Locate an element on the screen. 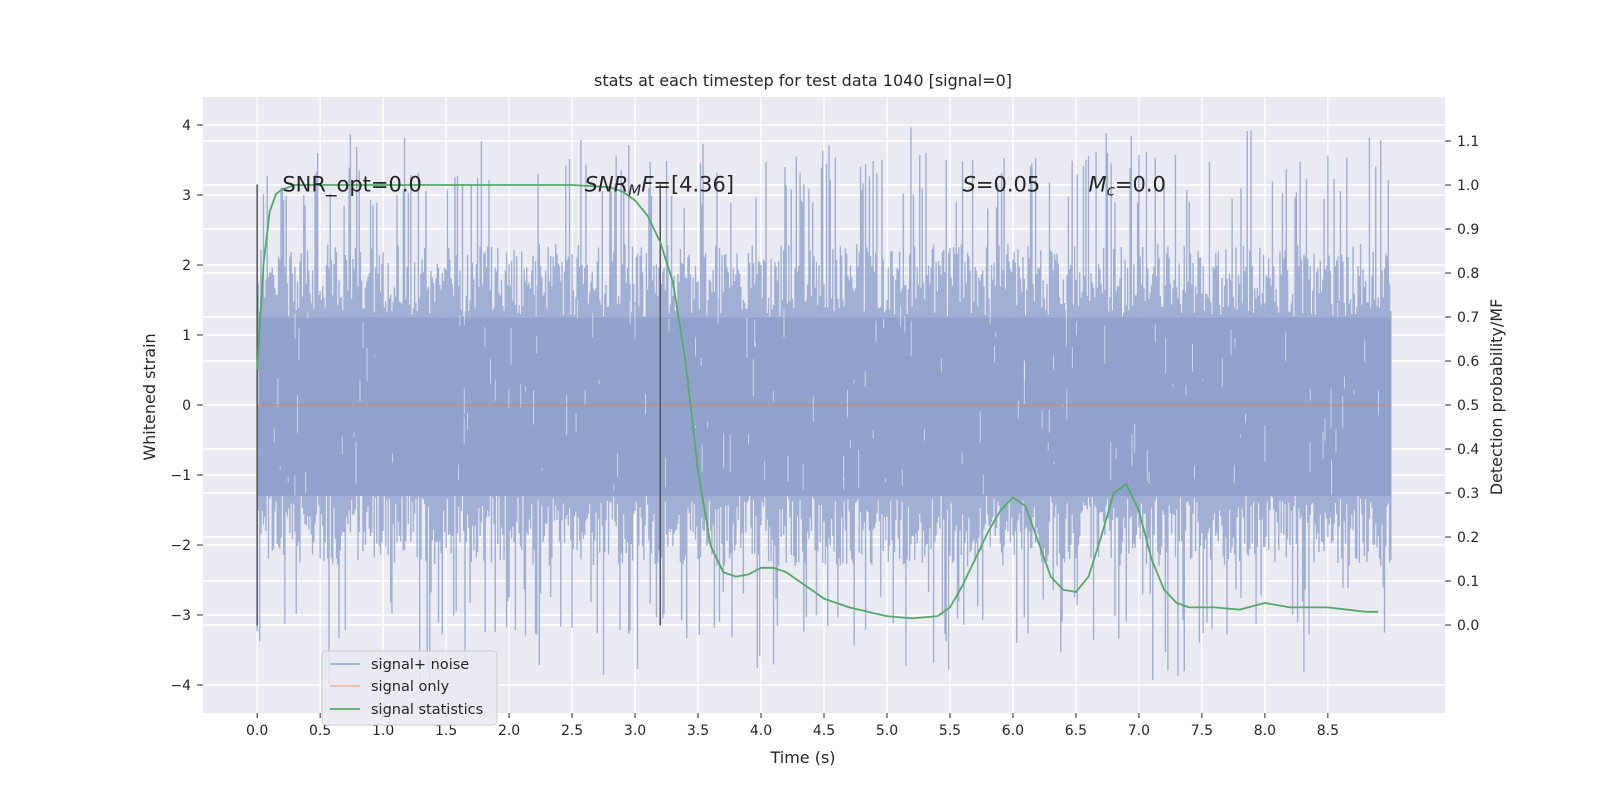 Image resolution: width=1600 pixels, height=800 pixels. y2-tick-label-0.8: 0.8 is located at coordinates (1468, 274).